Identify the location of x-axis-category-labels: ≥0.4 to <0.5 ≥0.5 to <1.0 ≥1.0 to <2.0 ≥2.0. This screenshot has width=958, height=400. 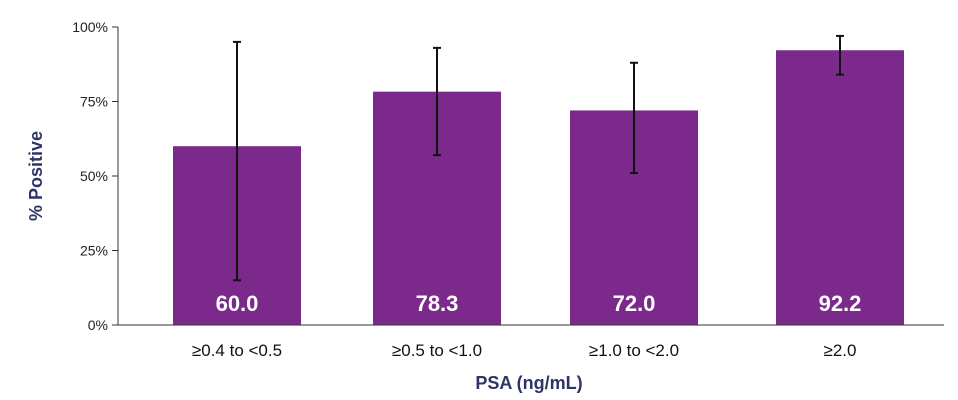
(524, 350).